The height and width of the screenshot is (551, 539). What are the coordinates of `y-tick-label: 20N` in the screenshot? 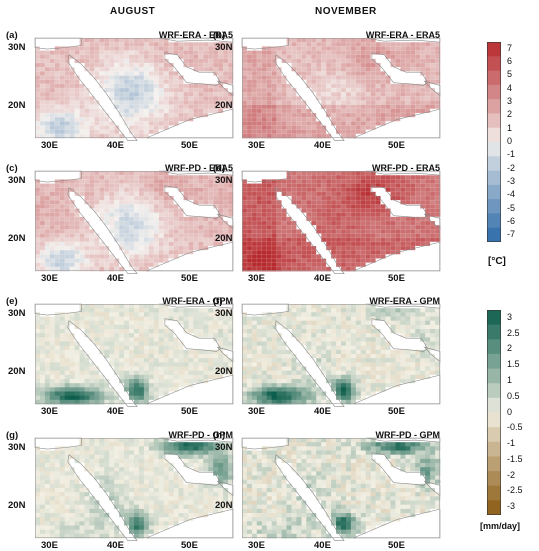 It's located at (223, 105).